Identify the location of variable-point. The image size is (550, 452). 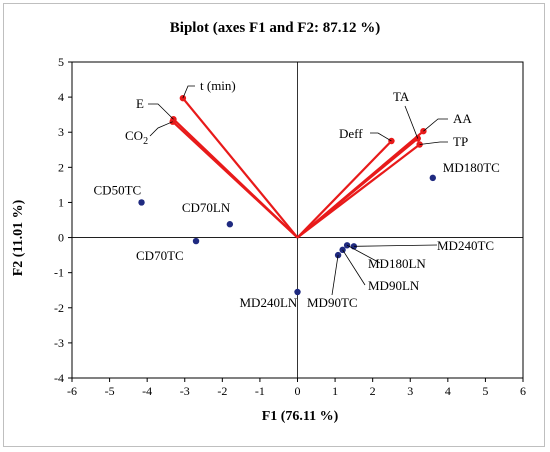
(419, 144).